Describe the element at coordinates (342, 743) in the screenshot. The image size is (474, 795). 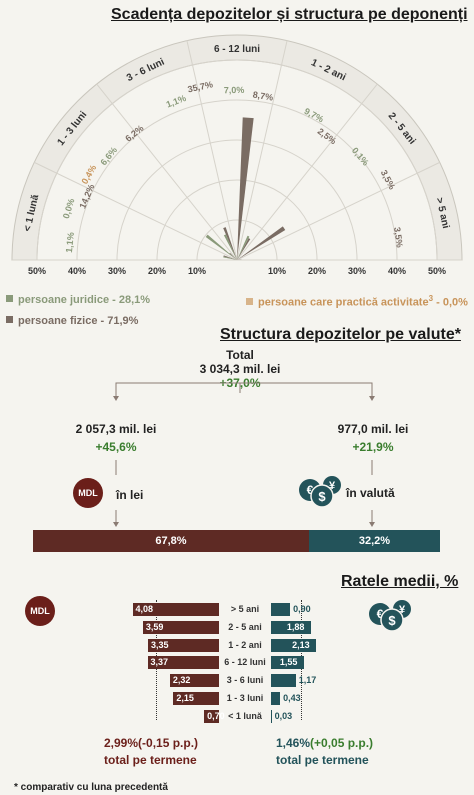
I see `total-fx-change: (+0,05 p.p.)` at that location.